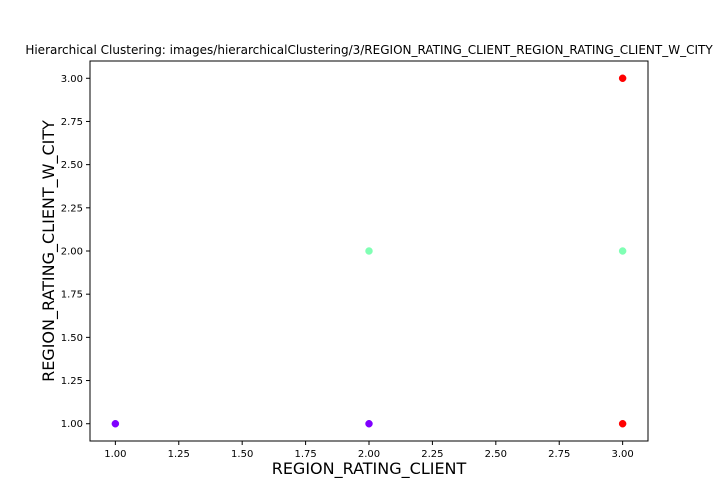 The height and width of the screenshot is (504, 720). I want to click on y-axis: 1.00 1.25 1.50 1.75 2.00 2.25 2.50 2.75 3.00, so click(75, 252).